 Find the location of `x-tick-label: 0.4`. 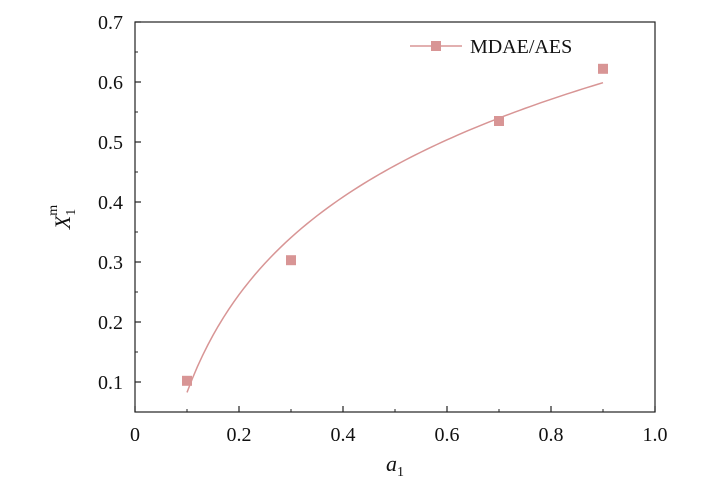

x-tick-label: 0.4 is located at coordinates (343, 435).